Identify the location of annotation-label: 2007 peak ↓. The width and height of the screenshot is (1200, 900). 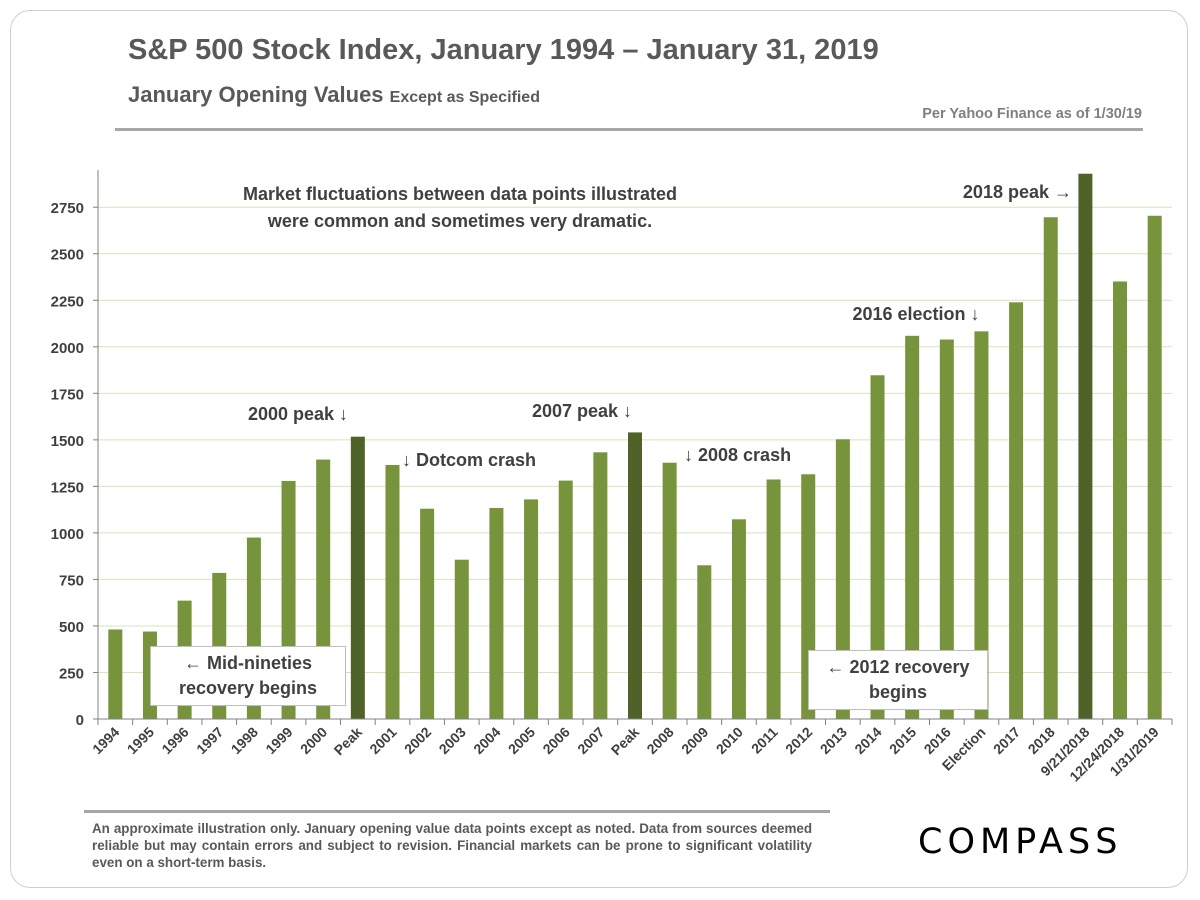
(582, 411).